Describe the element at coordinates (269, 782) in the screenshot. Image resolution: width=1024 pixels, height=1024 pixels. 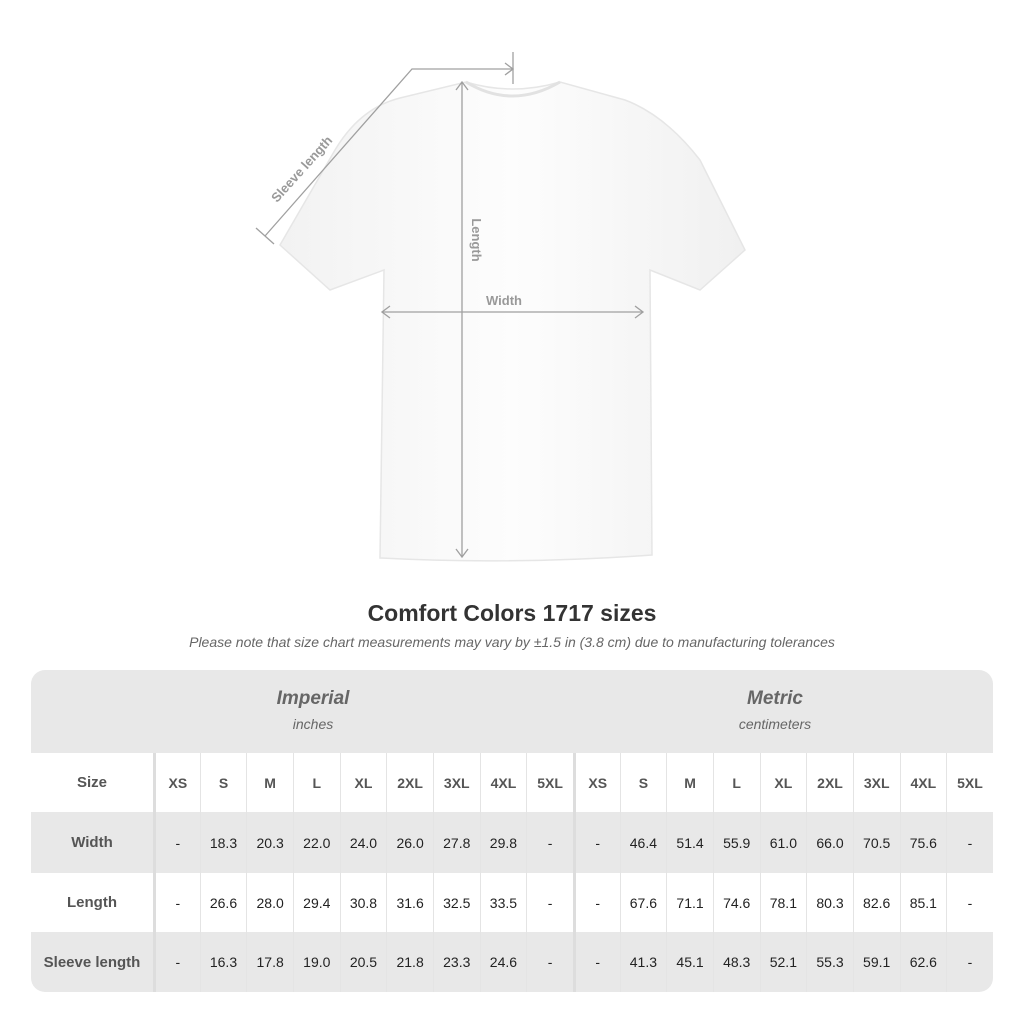
I see `imperial-size-header: M` at that location.